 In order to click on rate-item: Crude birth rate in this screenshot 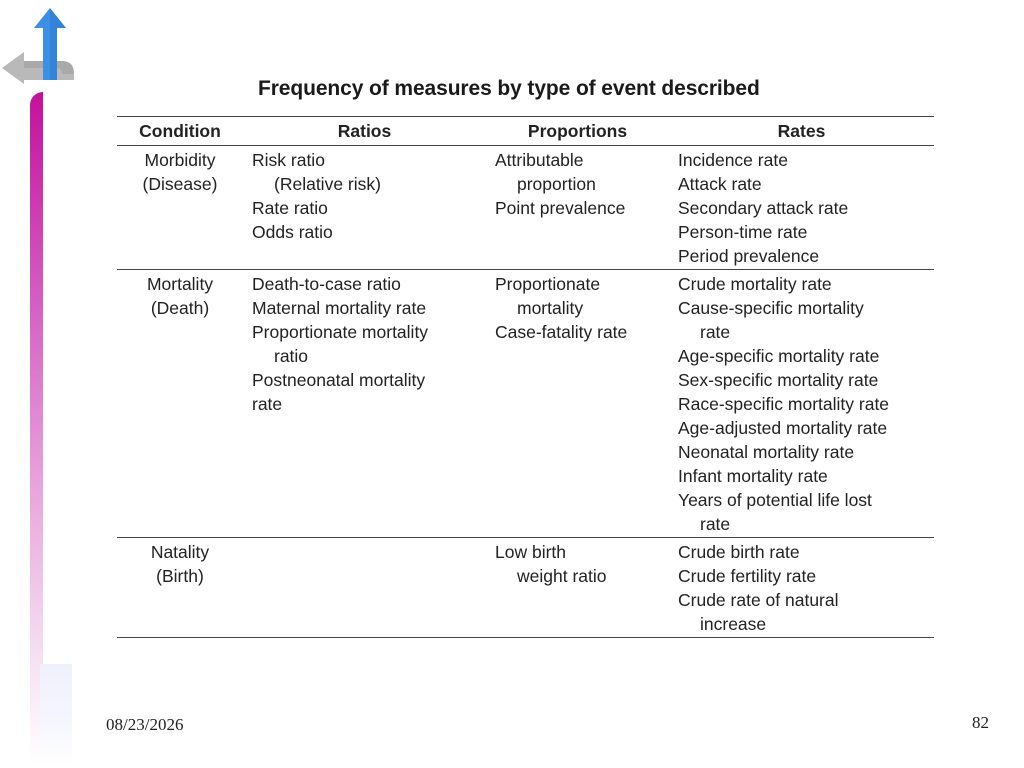, I will do `click(739, 552)`.